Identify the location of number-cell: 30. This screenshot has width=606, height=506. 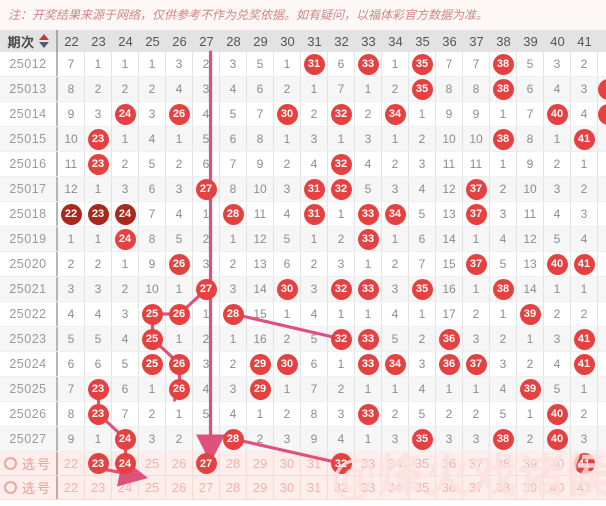
(287, 364).